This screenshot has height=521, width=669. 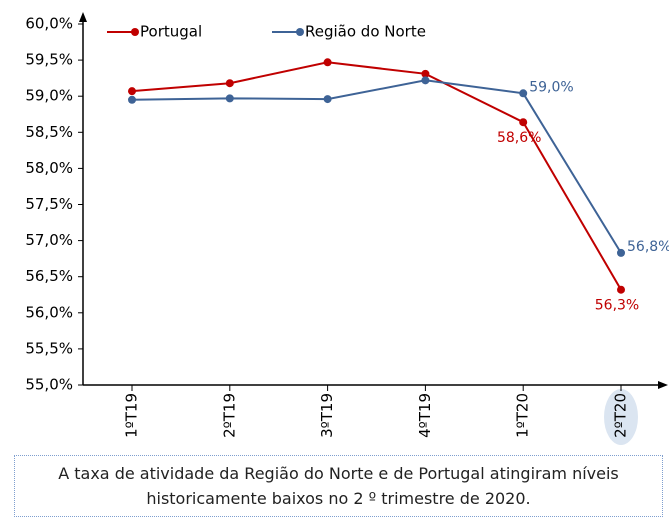 What do you see at coordinates (519, 138) in the screenshot?
I see `value-label: 58,6%` at bounding box center [519, 138].